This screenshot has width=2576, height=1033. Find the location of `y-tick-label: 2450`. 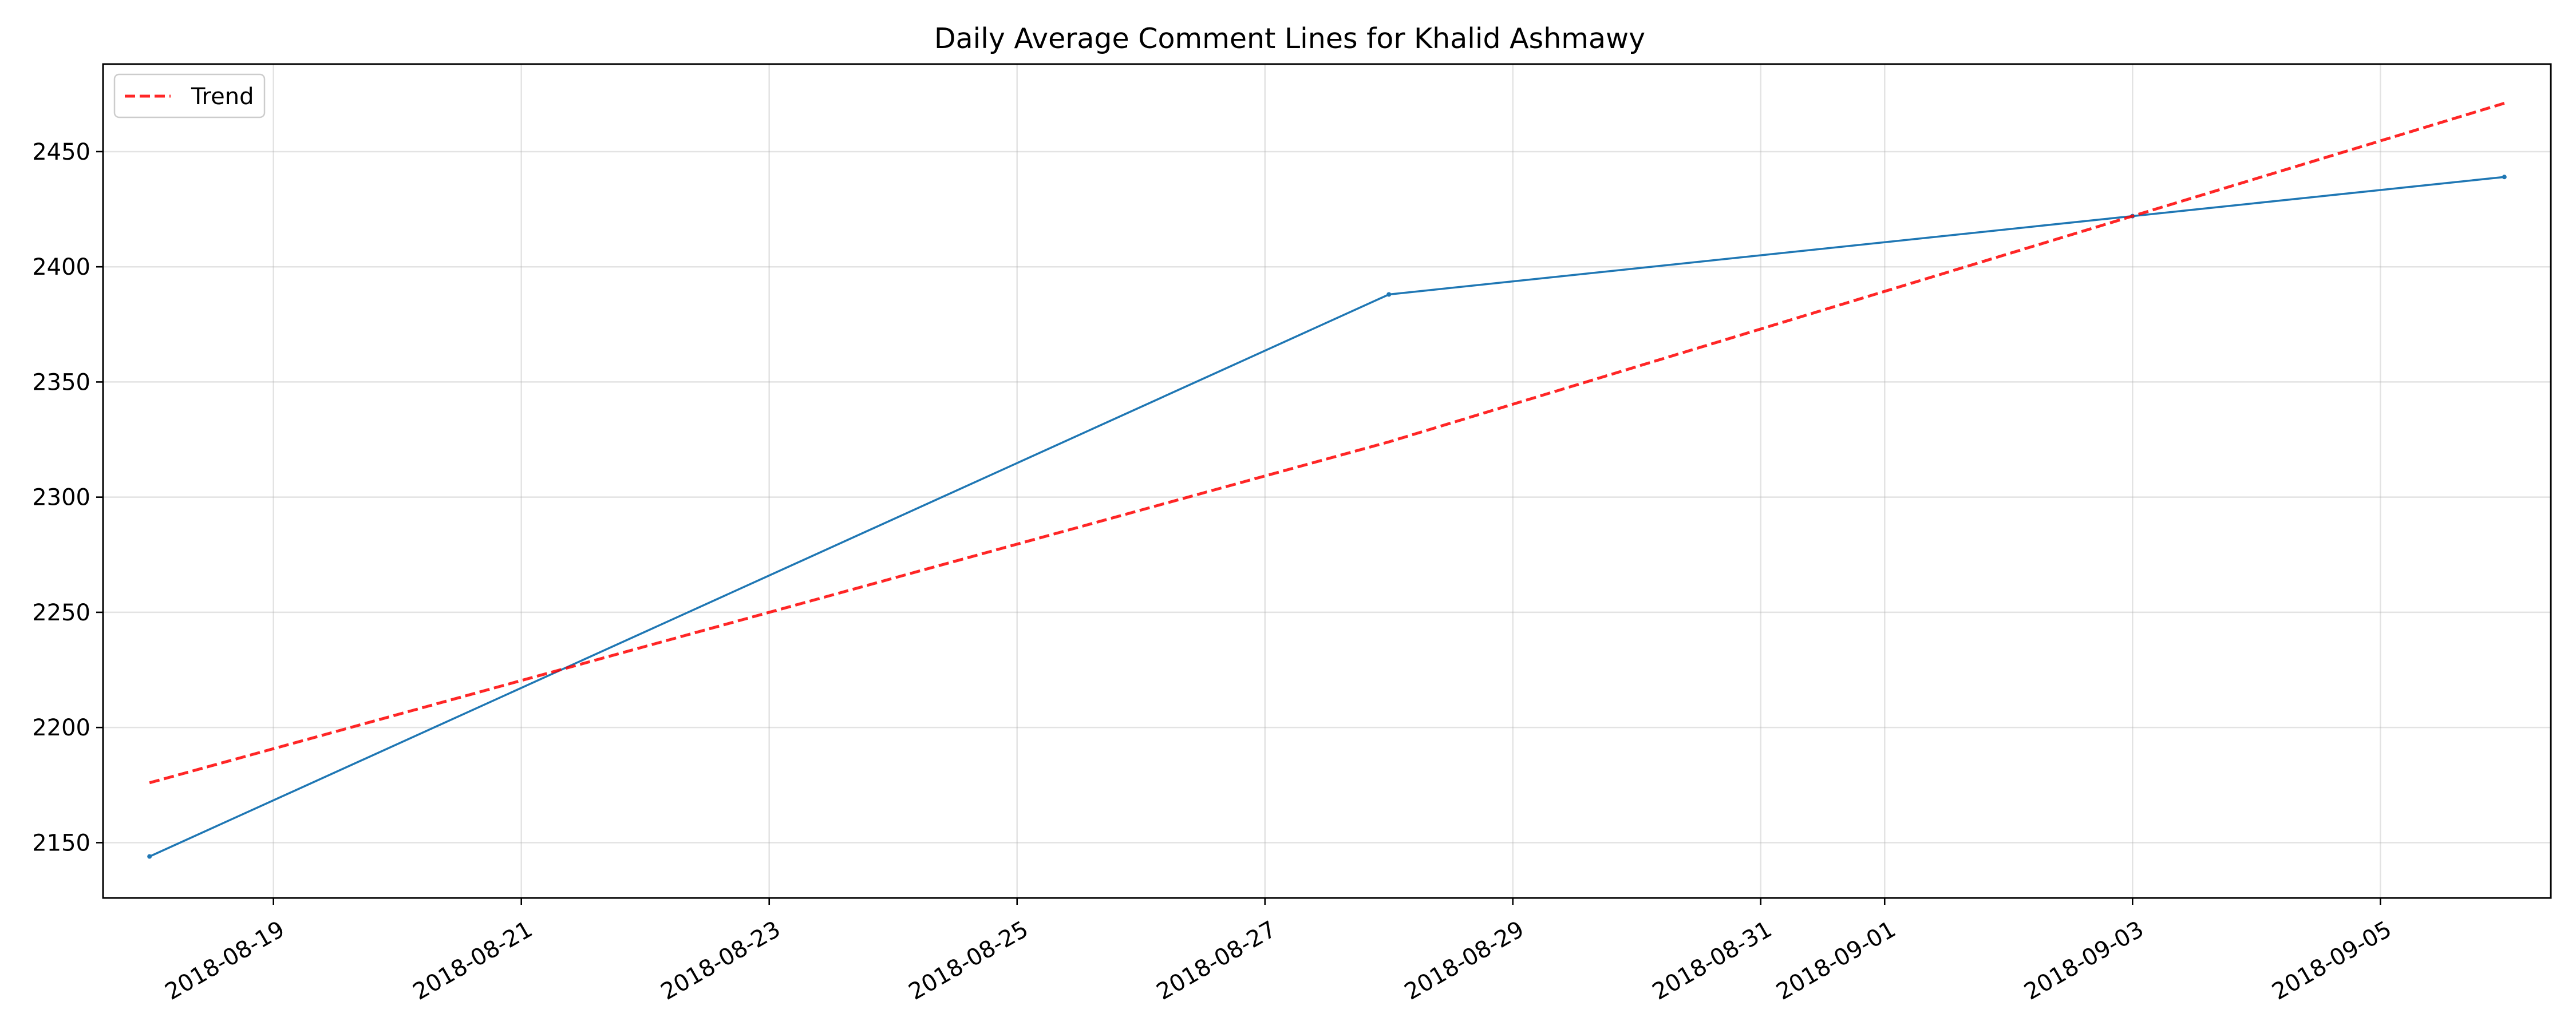

y-tick-label: 2450 is located at coordinates (61, 152).